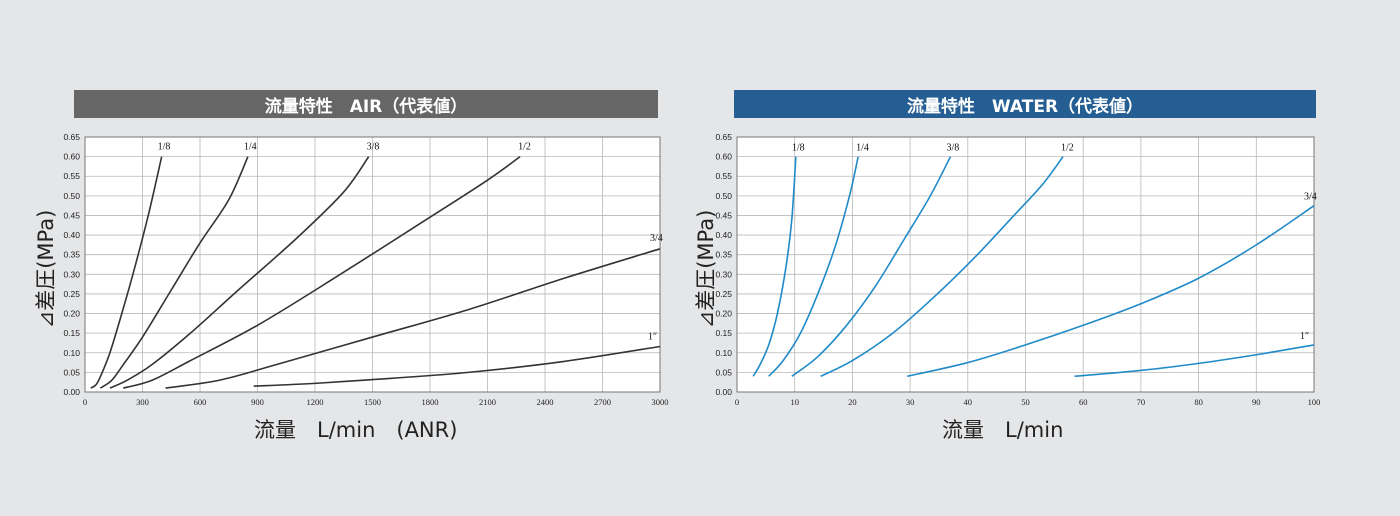  What do you see at coordinates (487, 402) in the screenshot?
I see `air-x-tick-label: 2100` at bounding box center [487, 402].